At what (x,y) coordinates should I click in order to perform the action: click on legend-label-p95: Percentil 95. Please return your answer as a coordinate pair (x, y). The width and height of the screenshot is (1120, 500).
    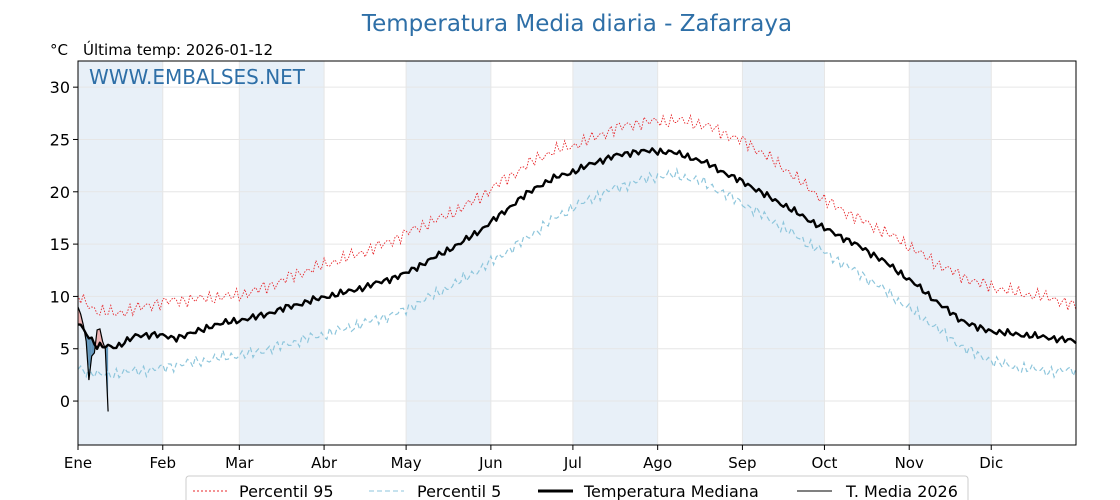
    Looking at the image, I should click on (286, 491).